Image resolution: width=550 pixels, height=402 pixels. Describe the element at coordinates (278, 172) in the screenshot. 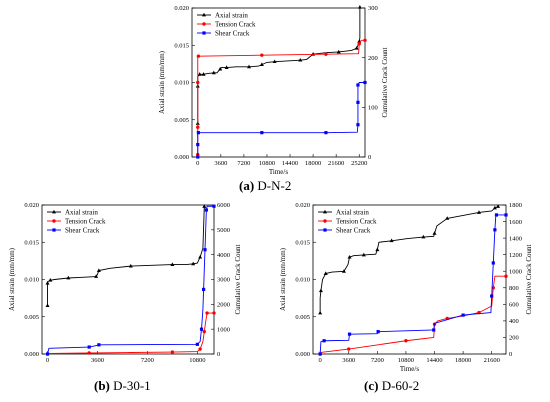

I see `x-axis-label: Time/s` at that location.